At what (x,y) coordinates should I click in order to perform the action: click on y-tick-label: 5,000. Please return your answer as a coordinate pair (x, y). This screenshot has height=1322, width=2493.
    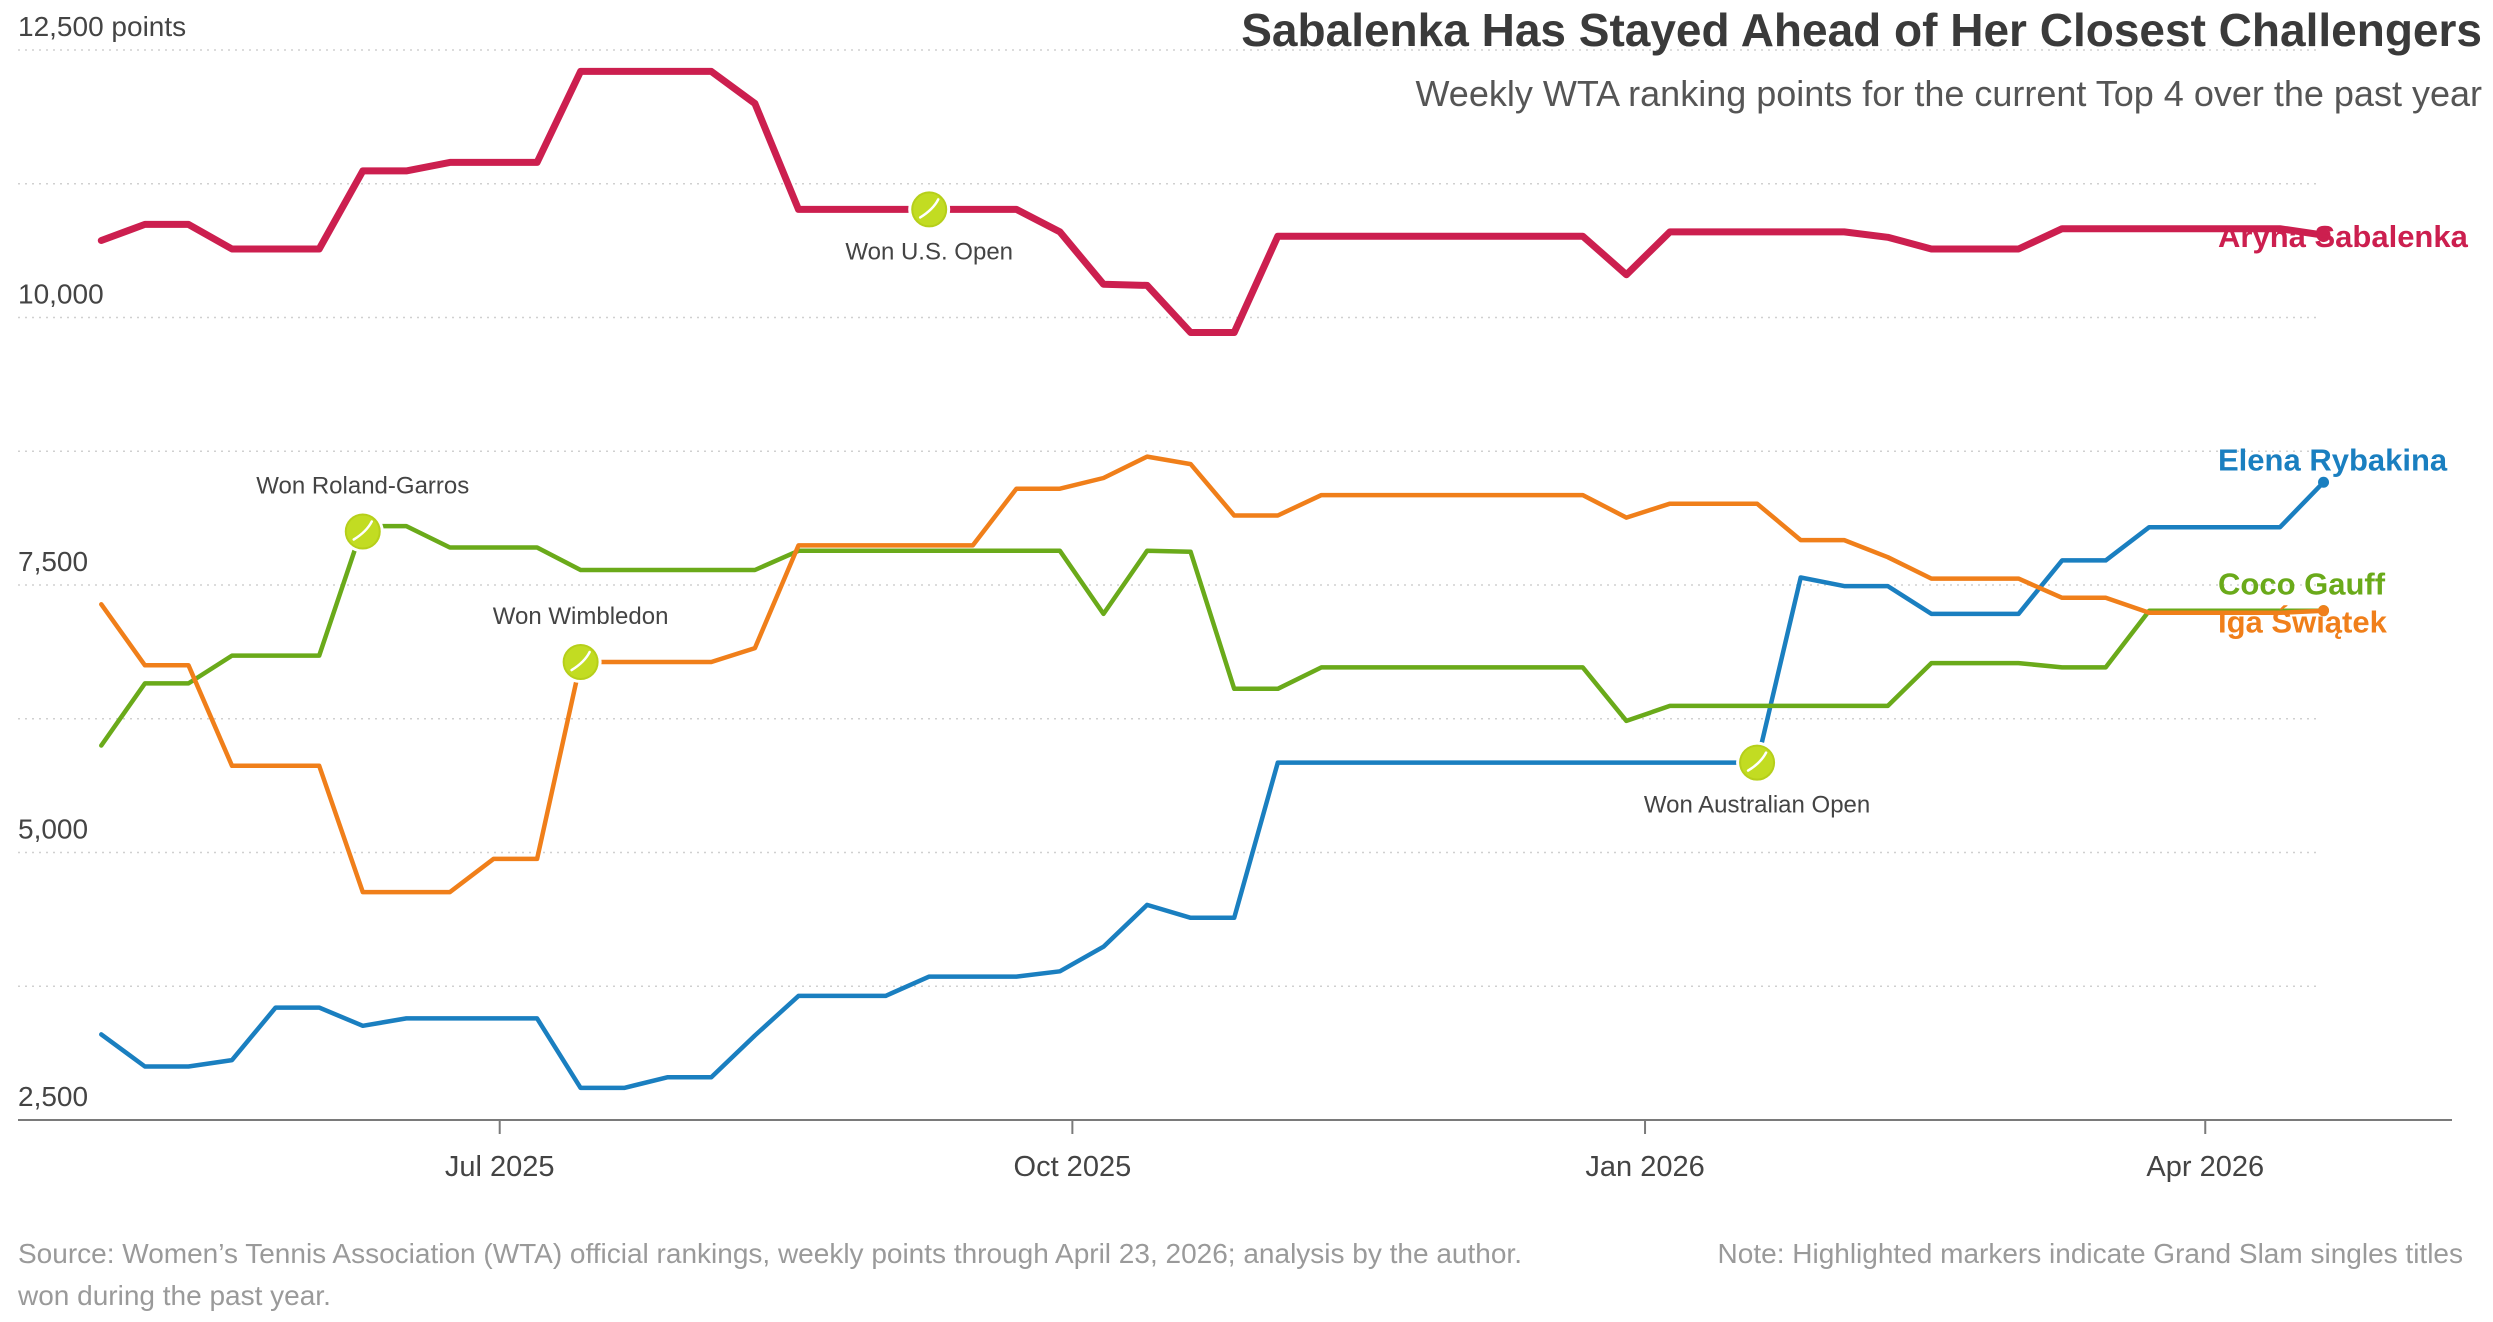
    Looking at the image, I should click on (53, 829).